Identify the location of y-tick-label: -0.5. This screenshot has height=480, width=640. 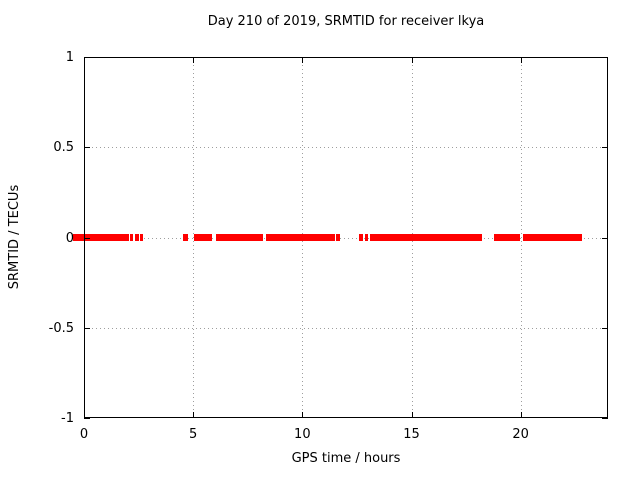
(61, 328).